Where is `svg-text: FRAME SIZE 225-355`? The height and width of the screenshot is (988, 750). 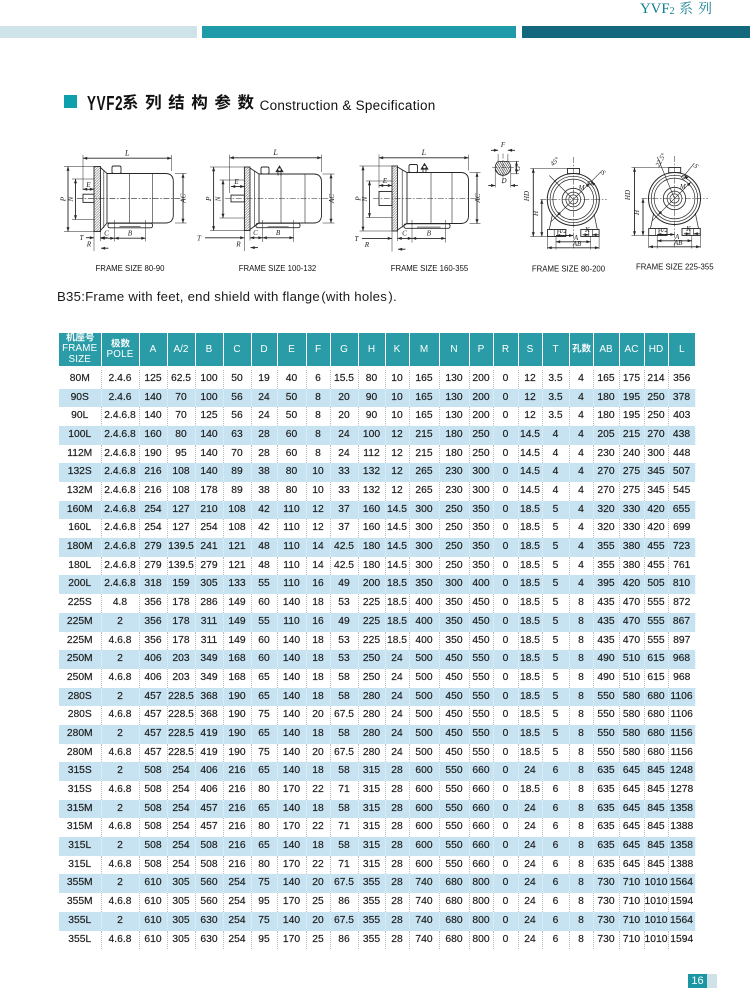 svg-text: FRAME SIZE 225-355 is located at coordinates (675, 267).